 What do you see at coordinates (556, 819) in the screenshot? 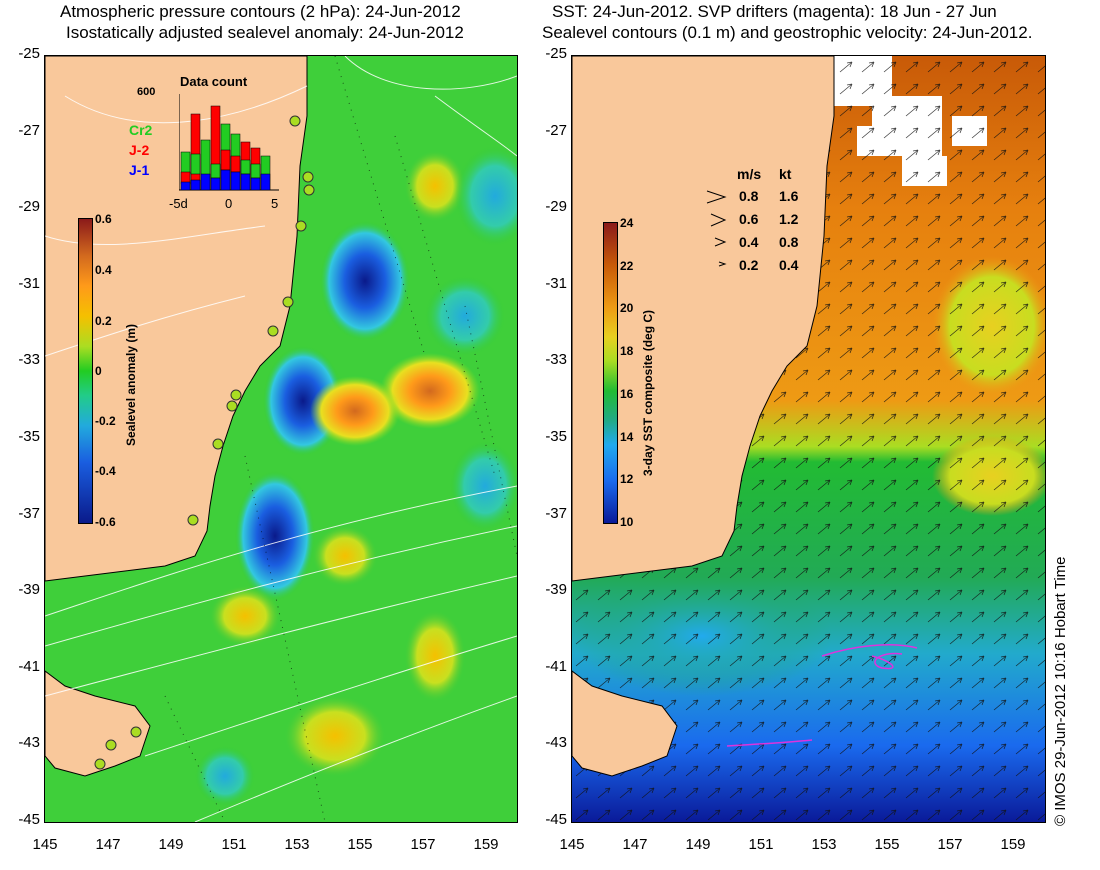
I see `right-ytick: -45` at bounding box center [556, 819].